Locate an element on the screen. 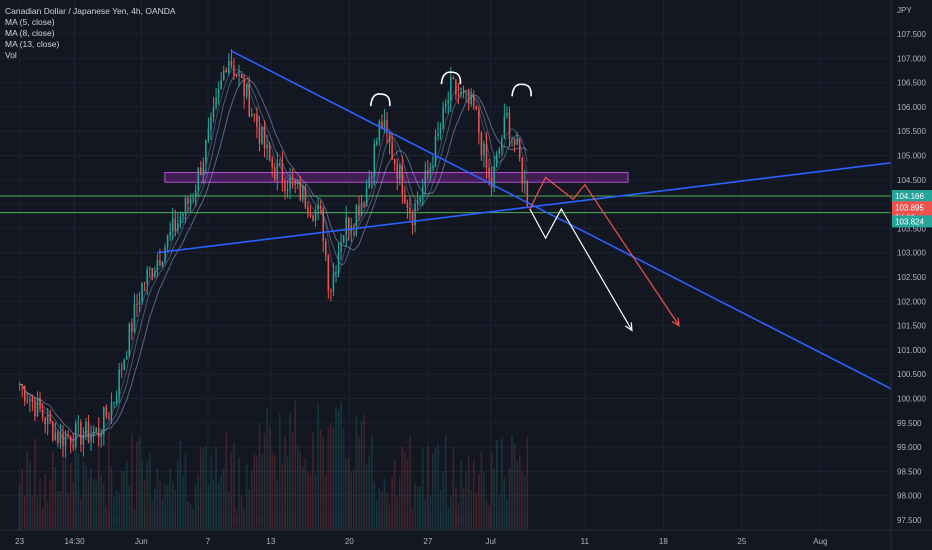 The image size is (932, 550). price-tick-label: 106.000 is located at coordinates (911, 107).